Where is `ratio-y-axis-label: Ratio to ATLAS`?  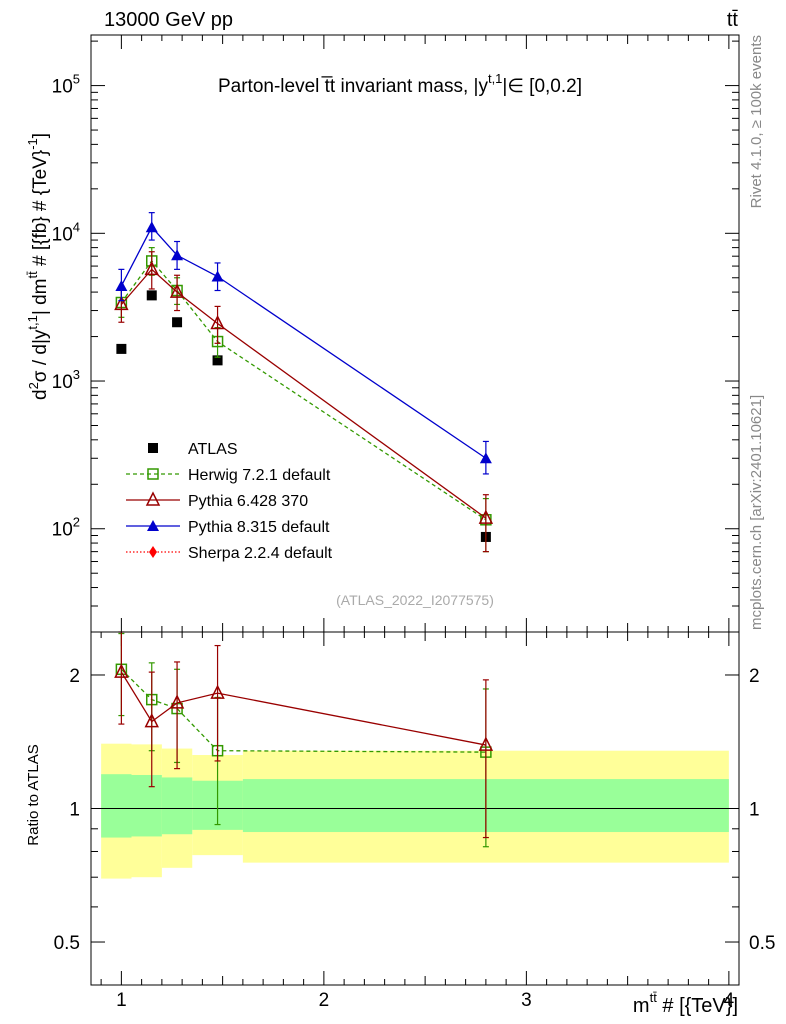
ratio-y-axis-label: Ratio to ATLAS is located at coordinates (33, 794).